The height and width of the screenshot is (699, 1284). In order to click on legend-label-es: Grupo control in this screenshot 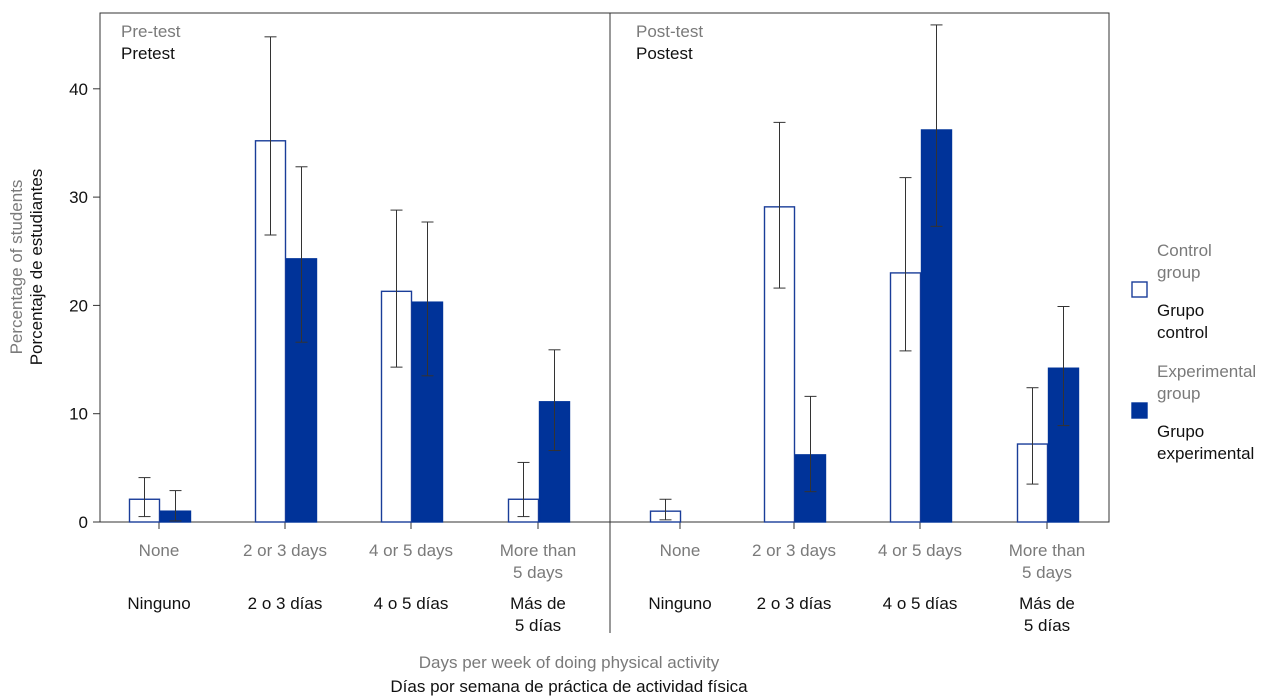, I will do `click(1182, 321)`.